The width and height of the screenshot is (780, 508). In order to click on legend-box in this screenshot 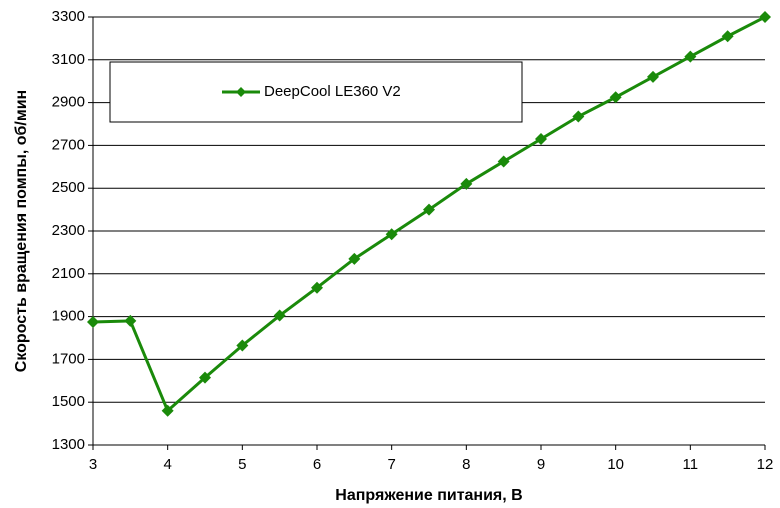, I will do `click(316, 92)`.